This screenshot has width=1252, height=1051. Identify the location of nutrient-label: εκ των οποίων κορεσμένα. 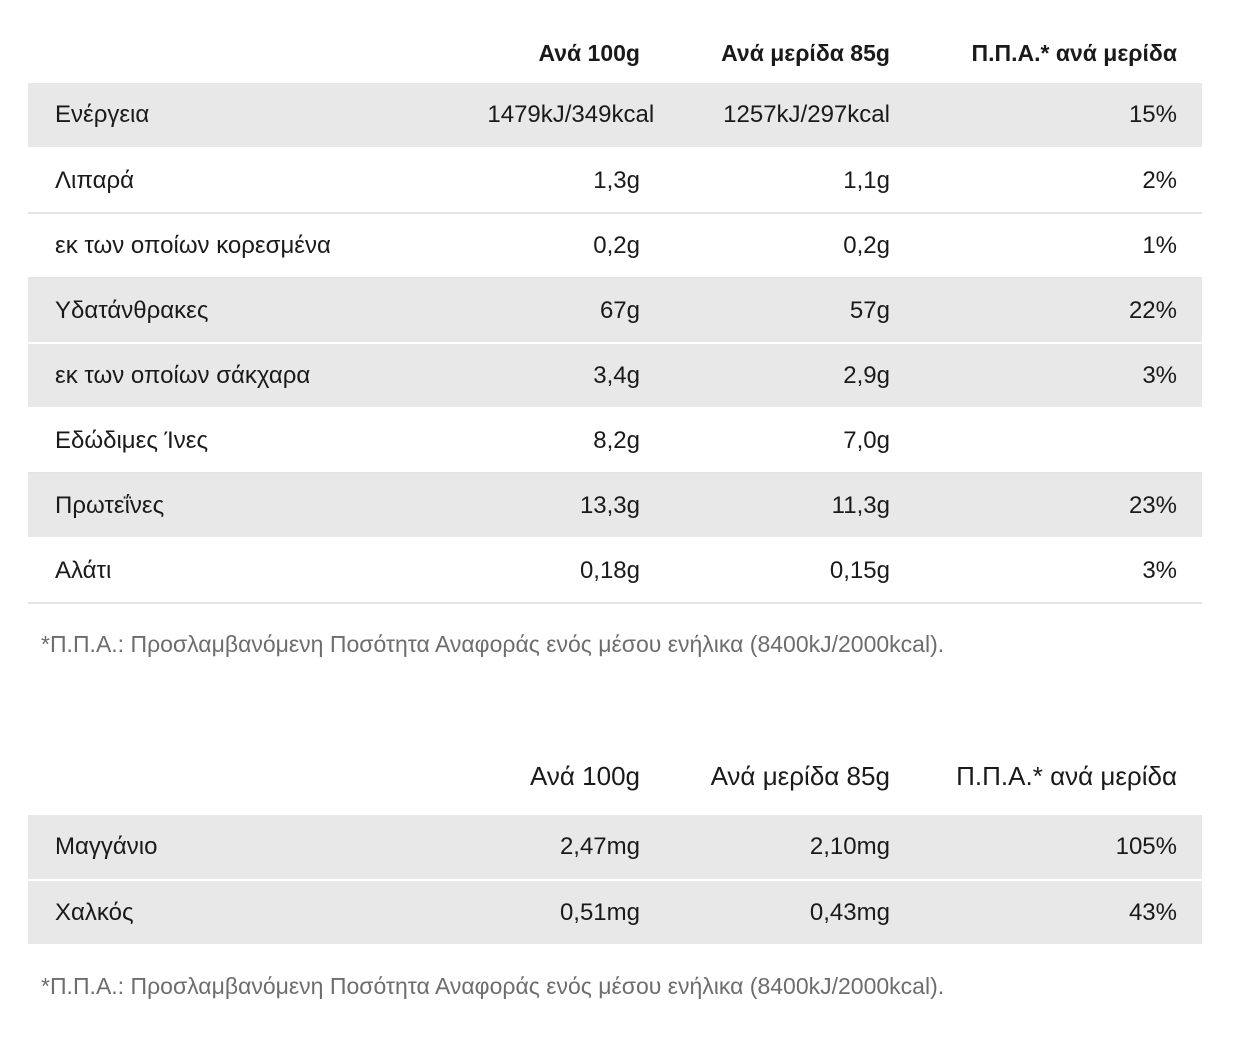
(245, 246).